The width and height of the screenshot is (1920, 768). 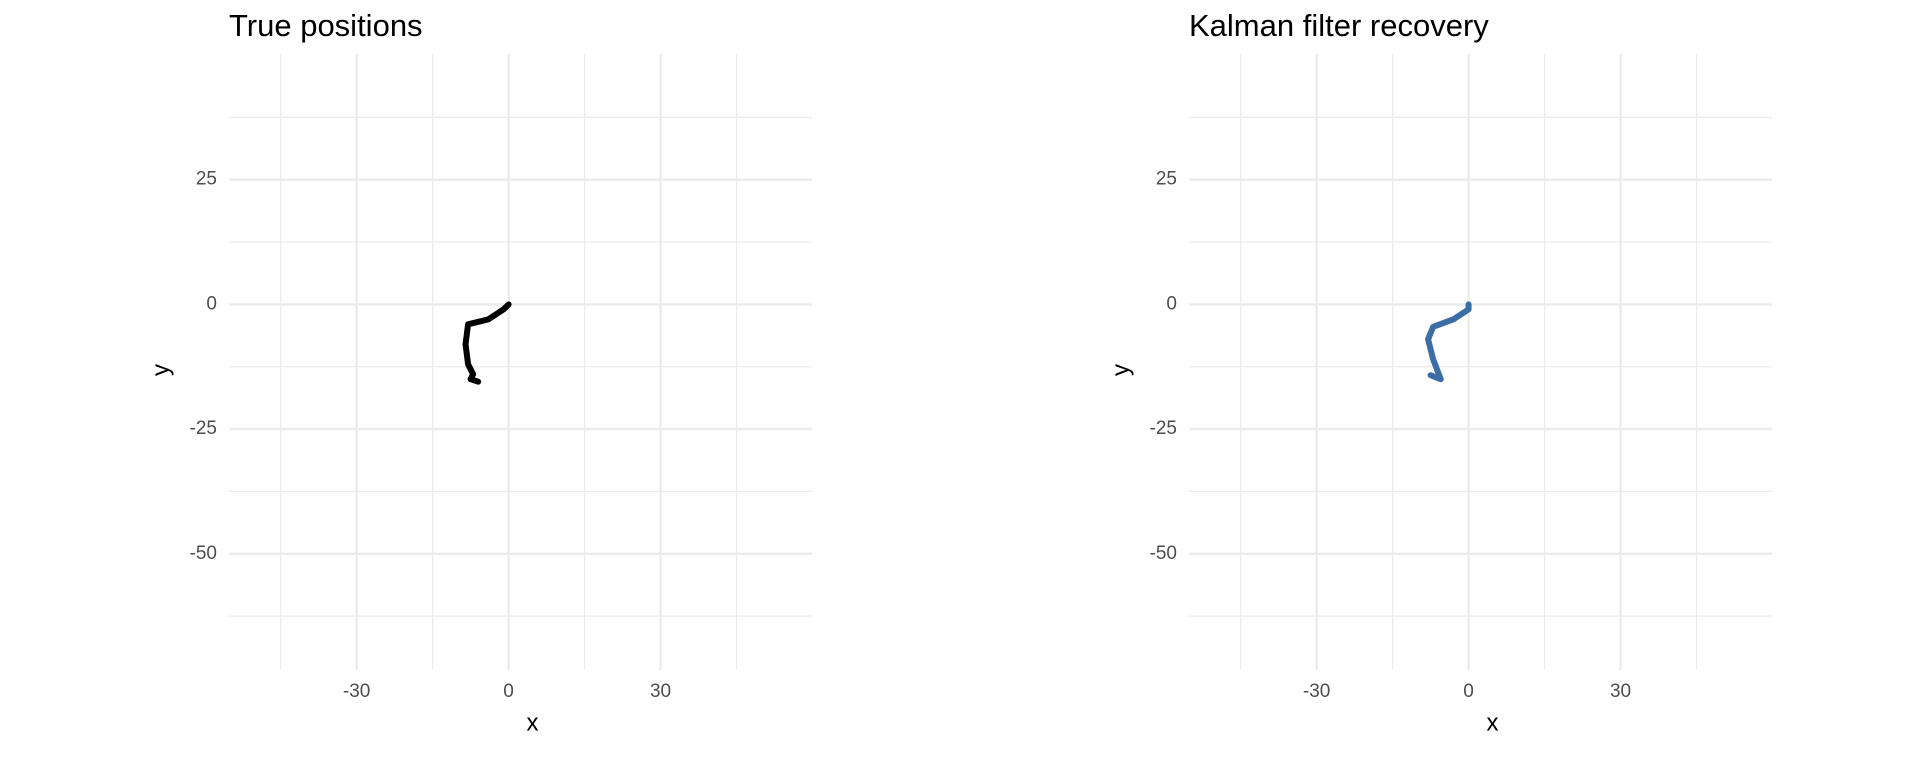 What do you see at coordinates (326, 25) in the screenshot?
I see `chart-title: True positions` at bounding box center [326, 25].